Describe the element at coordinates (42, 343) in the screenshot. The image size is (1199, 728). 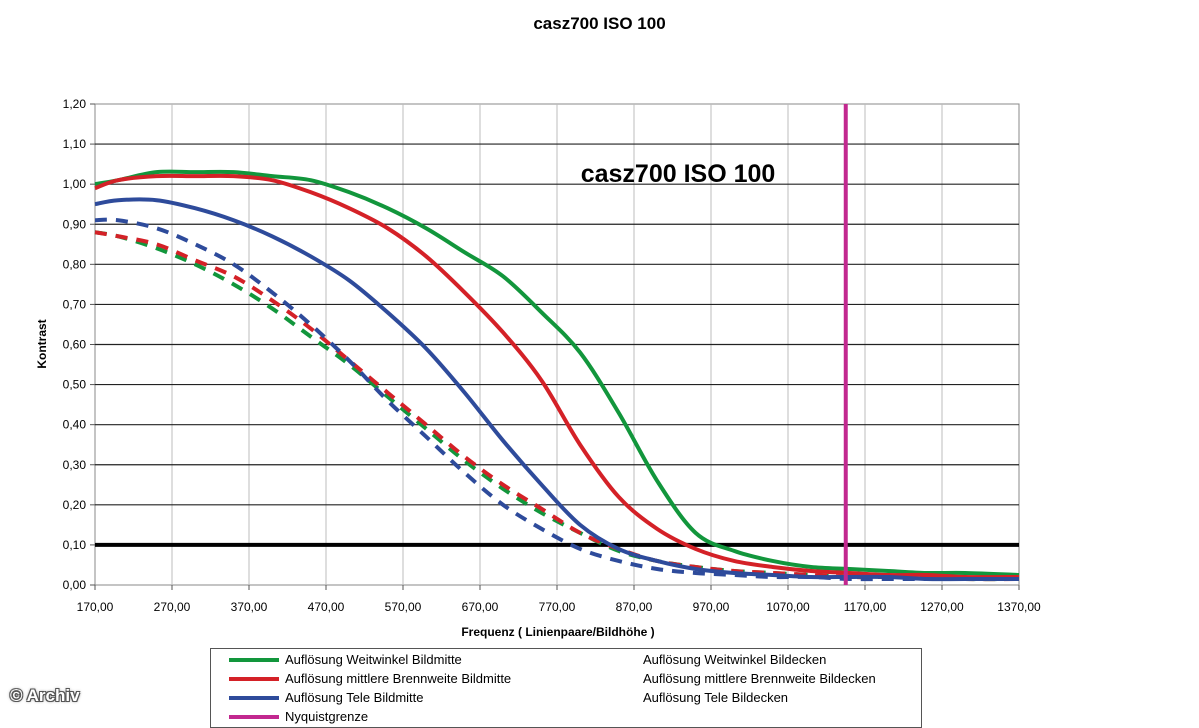
I see `y-axis-label: Kontrast` at that location.